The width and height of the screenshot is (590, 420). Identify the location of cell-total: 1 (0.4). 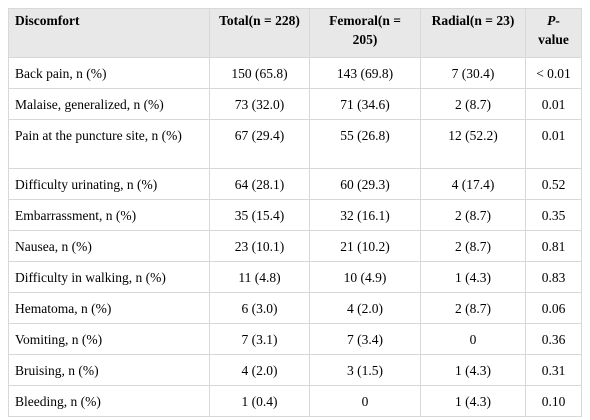
(259, 401).